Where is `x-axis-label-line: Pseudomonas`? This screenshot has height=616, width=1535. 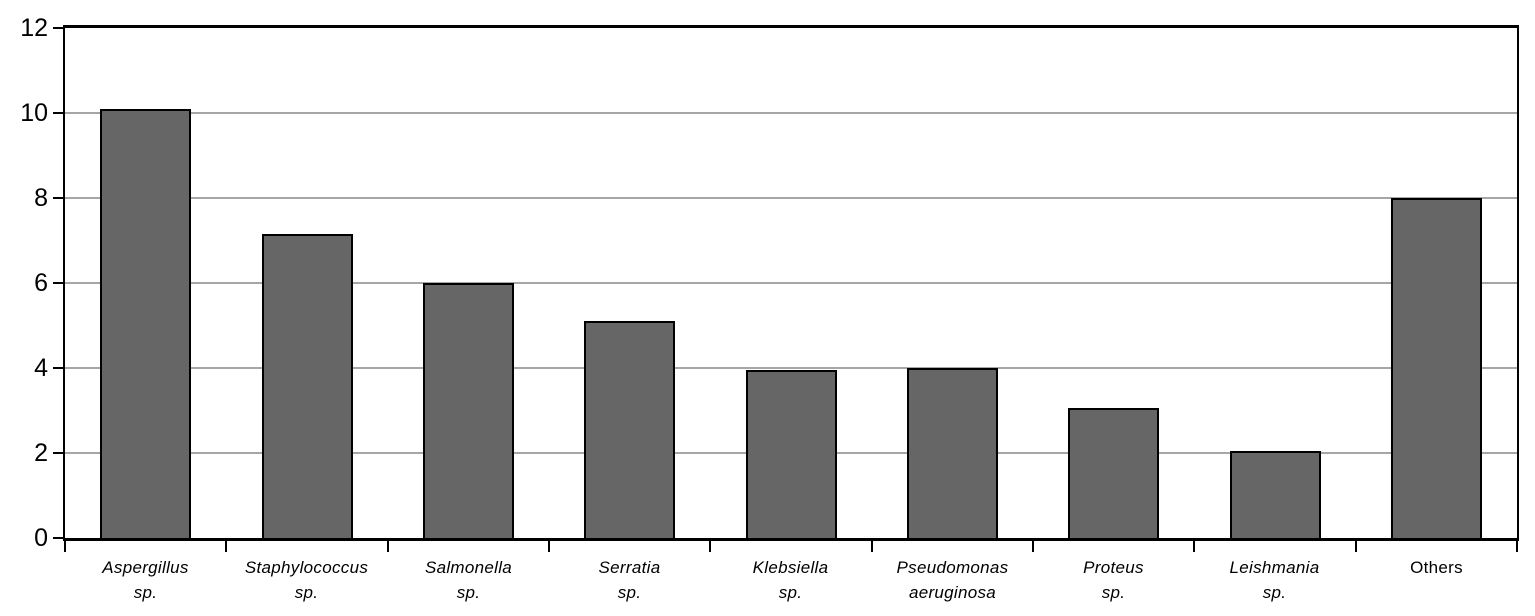 x-axis-label-line: Pseudomonas is located at coordinates (952, 567).